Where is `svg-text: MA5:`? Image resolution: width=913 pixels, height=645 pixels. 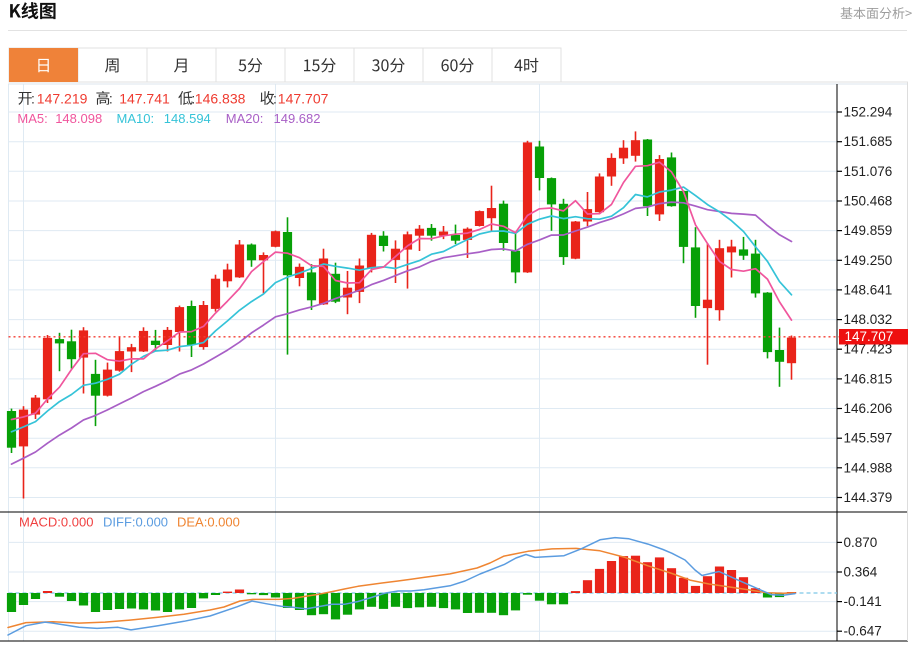
svg-text: MA5: is located at coordinates (32, 118).